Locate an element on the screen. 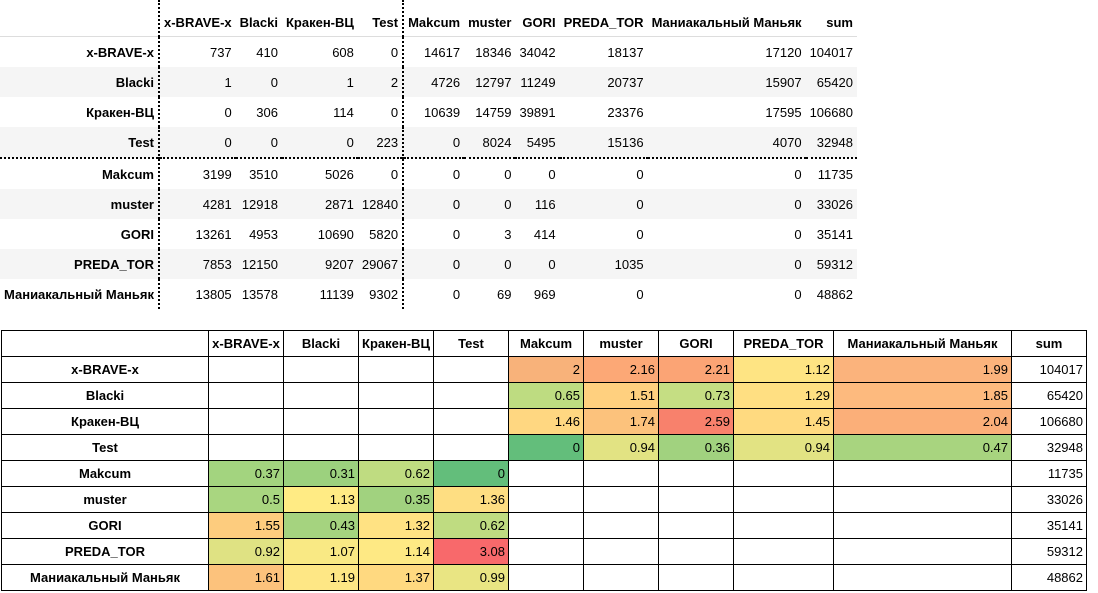 The image size is (1098, 593). value-cell: 15136 is located at coordinates (603, 142).